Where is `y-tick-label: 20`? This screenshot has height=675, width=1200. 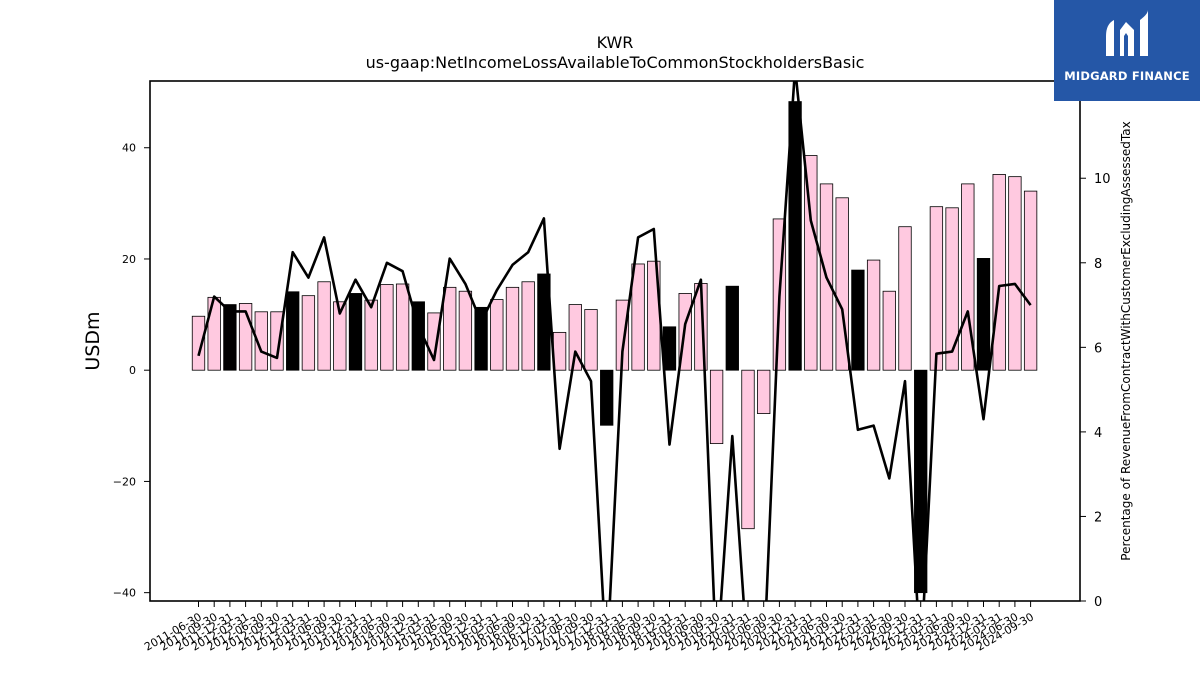 y-tick-label: 20 is located at coordinates (129, 259).